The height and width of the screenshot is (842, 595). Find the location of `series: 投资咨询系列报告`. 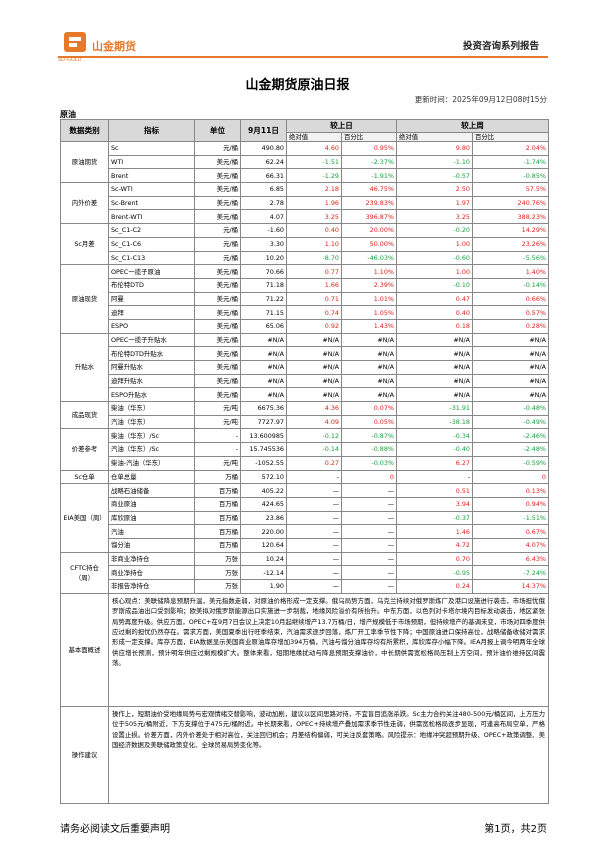

series: 投资咨询系列报告 is located at coordinates (500, 46).